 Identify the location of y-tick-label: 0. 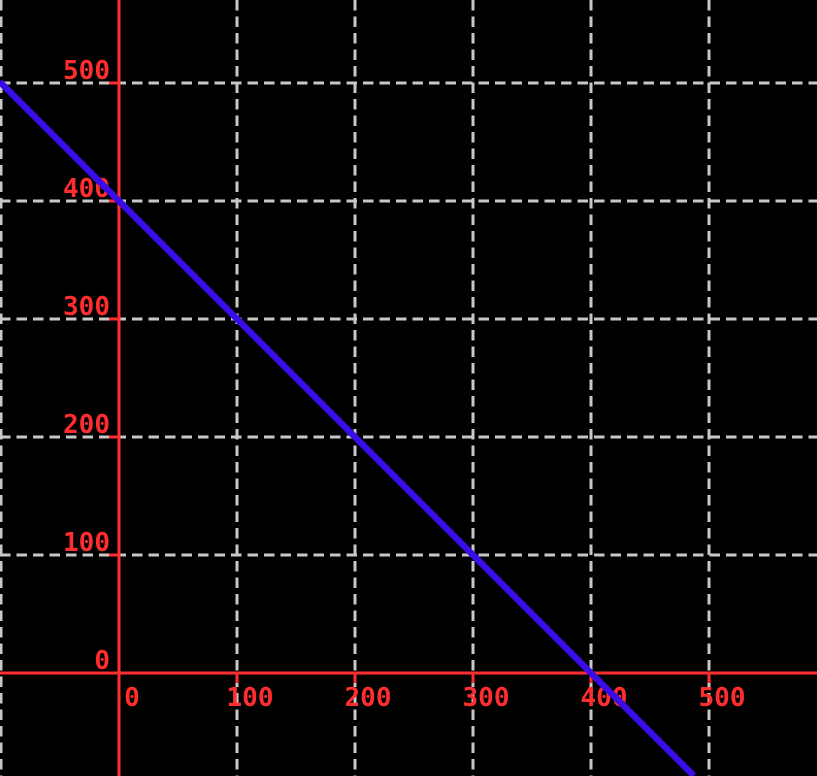
(102, 661).